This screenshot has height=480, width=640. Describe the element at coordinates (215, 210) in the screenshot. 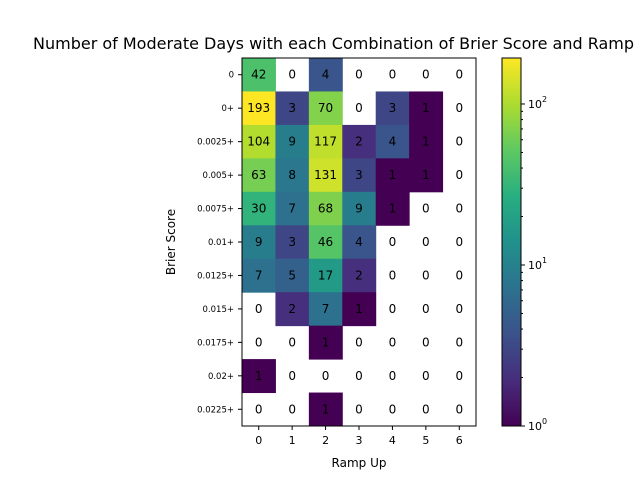

I see `y-tick-label: 0.0075+` at that location.